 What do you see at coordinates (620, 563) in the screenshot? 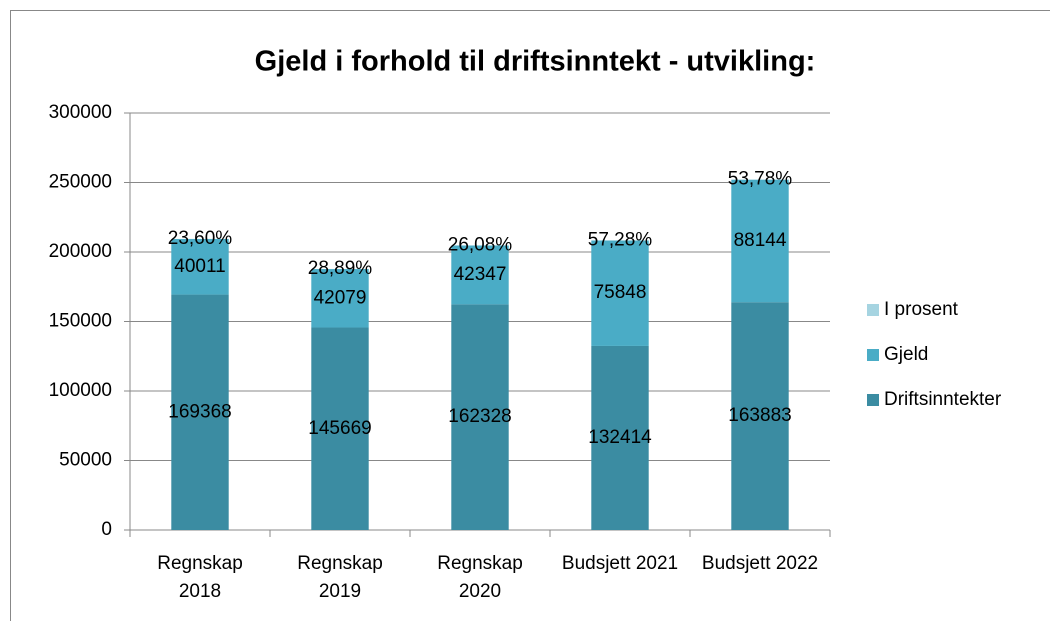
I see `x-tick-label: Budsjett 2021` at bounding box center [620, 563].